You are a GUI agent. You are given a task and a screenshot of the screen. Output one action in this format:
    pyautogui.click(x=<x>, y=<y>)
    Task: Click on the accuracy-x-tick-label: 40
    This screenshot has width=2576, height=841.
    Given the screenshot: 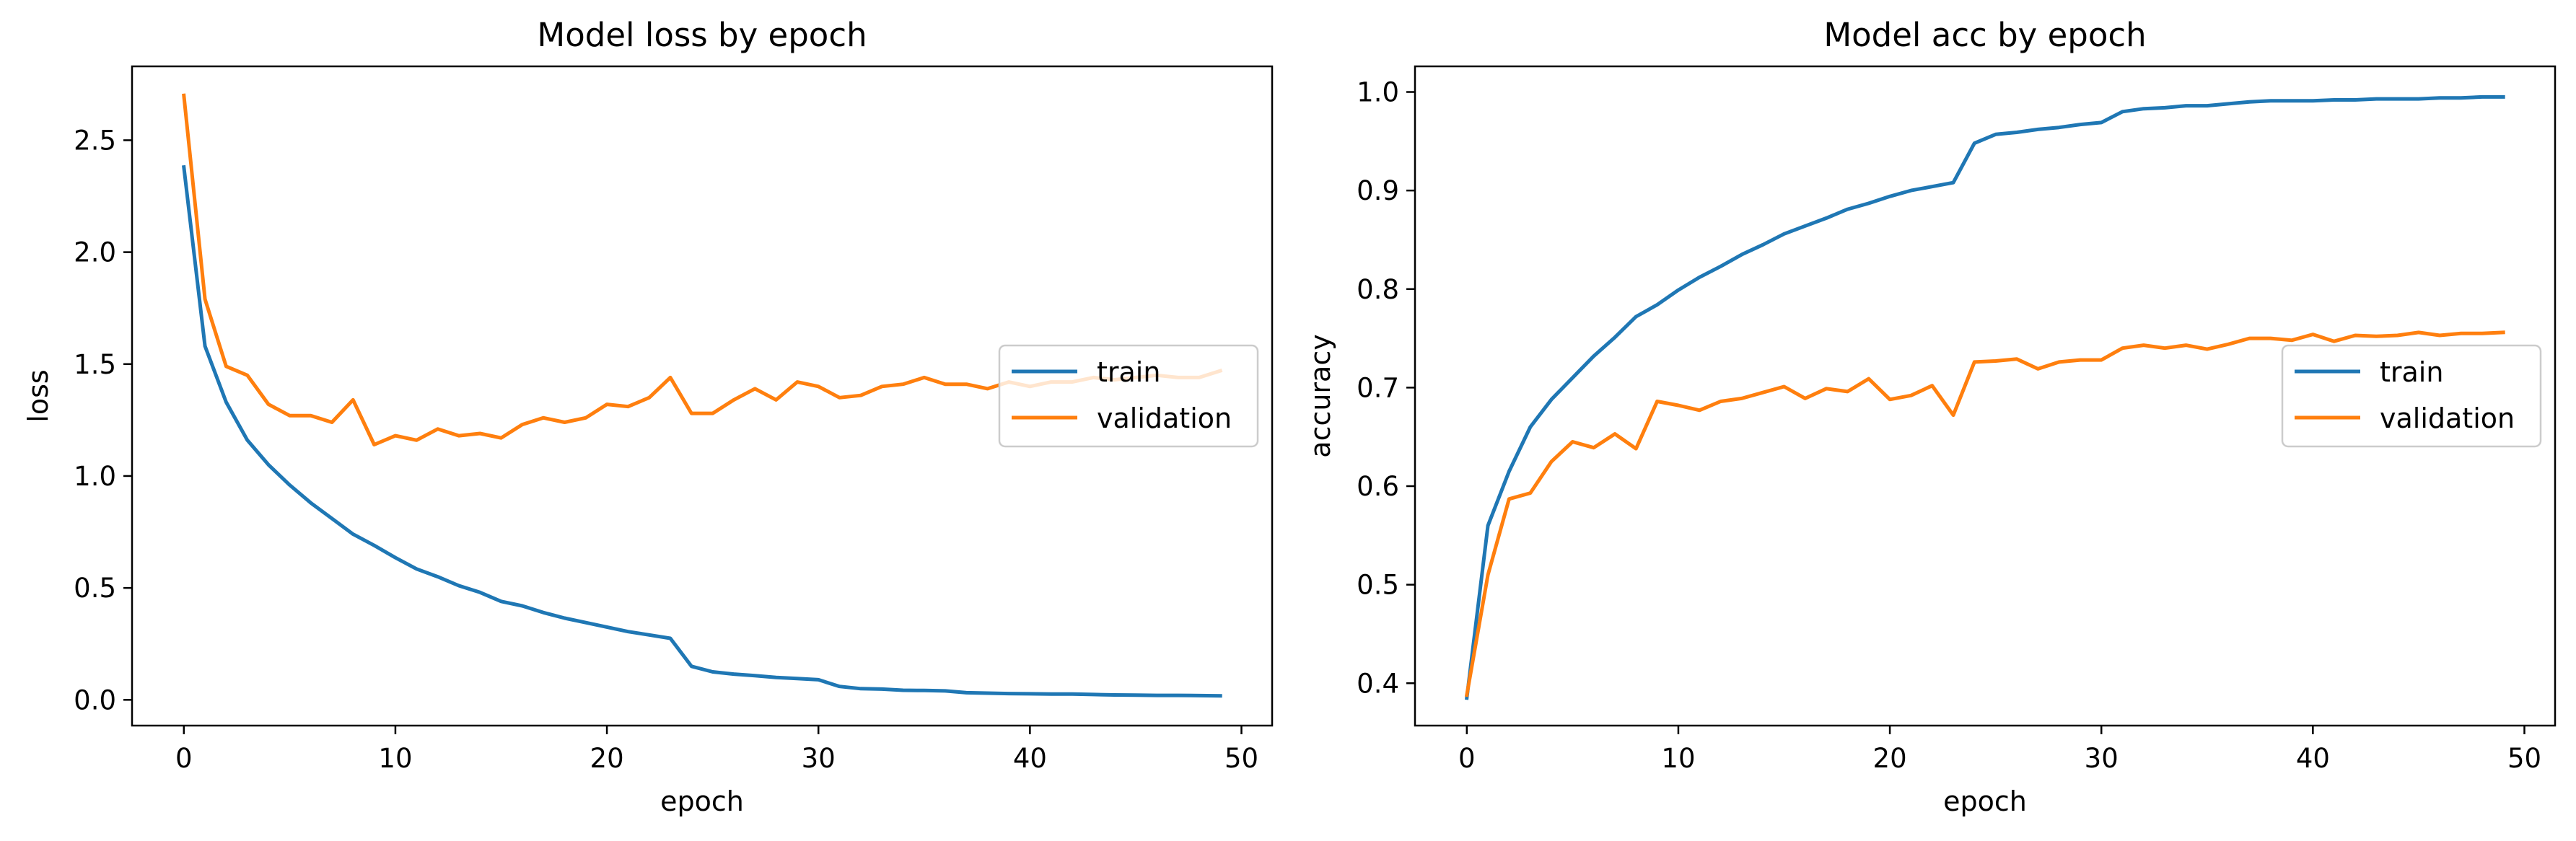 What is the action you would take?
    pyautogui.click(x=2313, y=758)
    